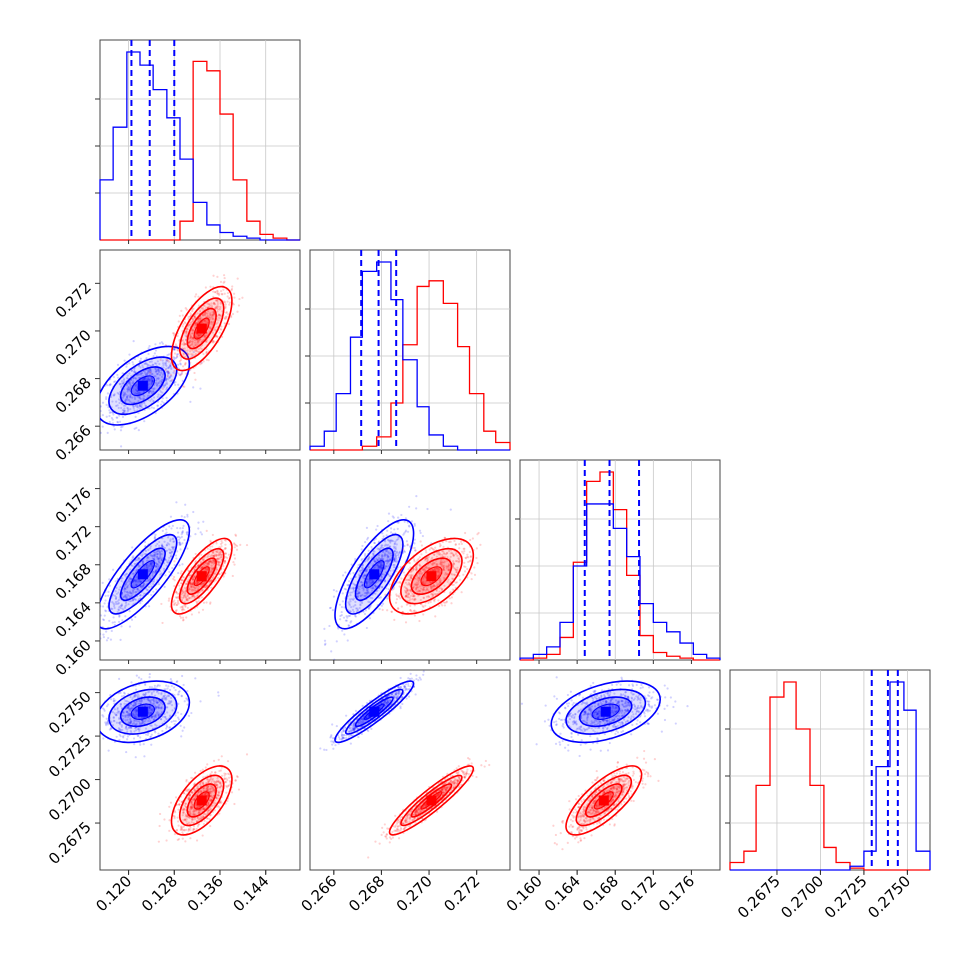 The width and height of the screenshot is (970, 970). I want to click on density-peak-red, so click(431, 576).